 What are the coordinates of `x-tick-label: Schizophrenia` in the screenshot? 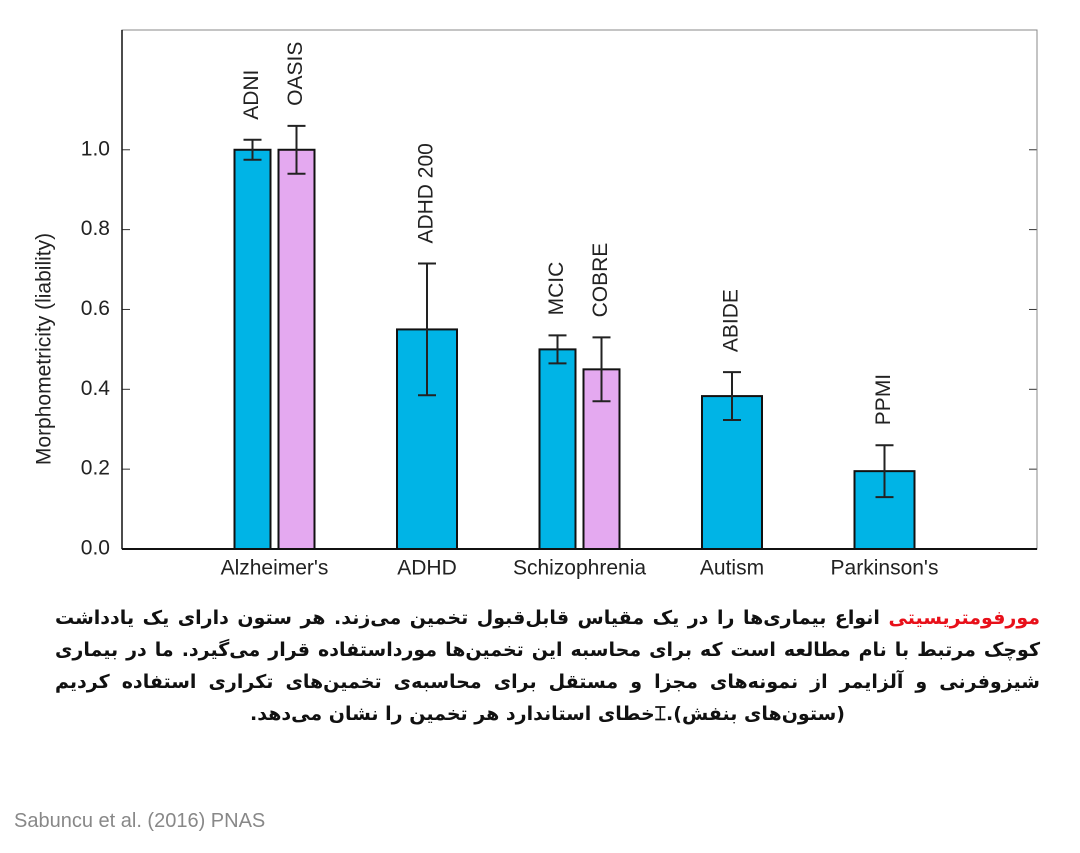 It's located at (579, 568).